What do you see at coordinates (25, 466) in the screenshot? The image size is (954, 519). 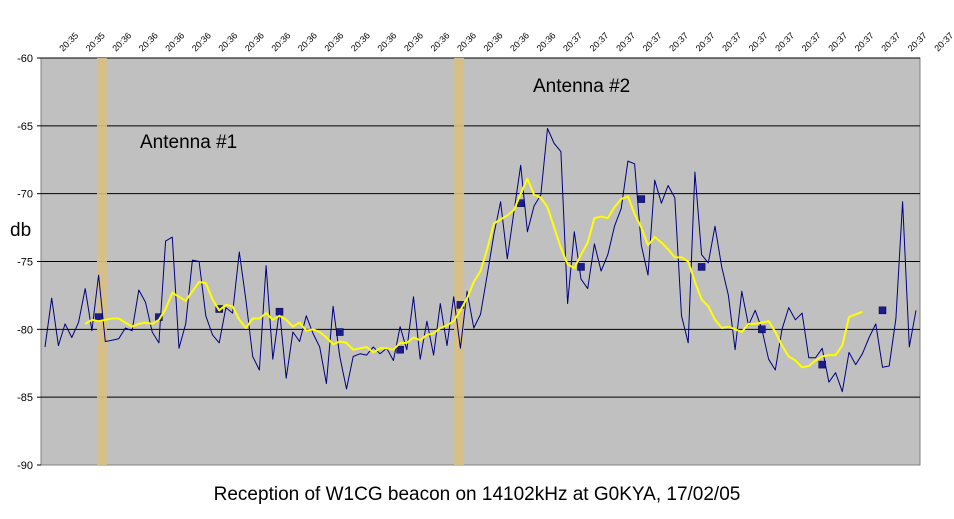 I see `y-tick-label: -90` at bounding box center [25, 466].